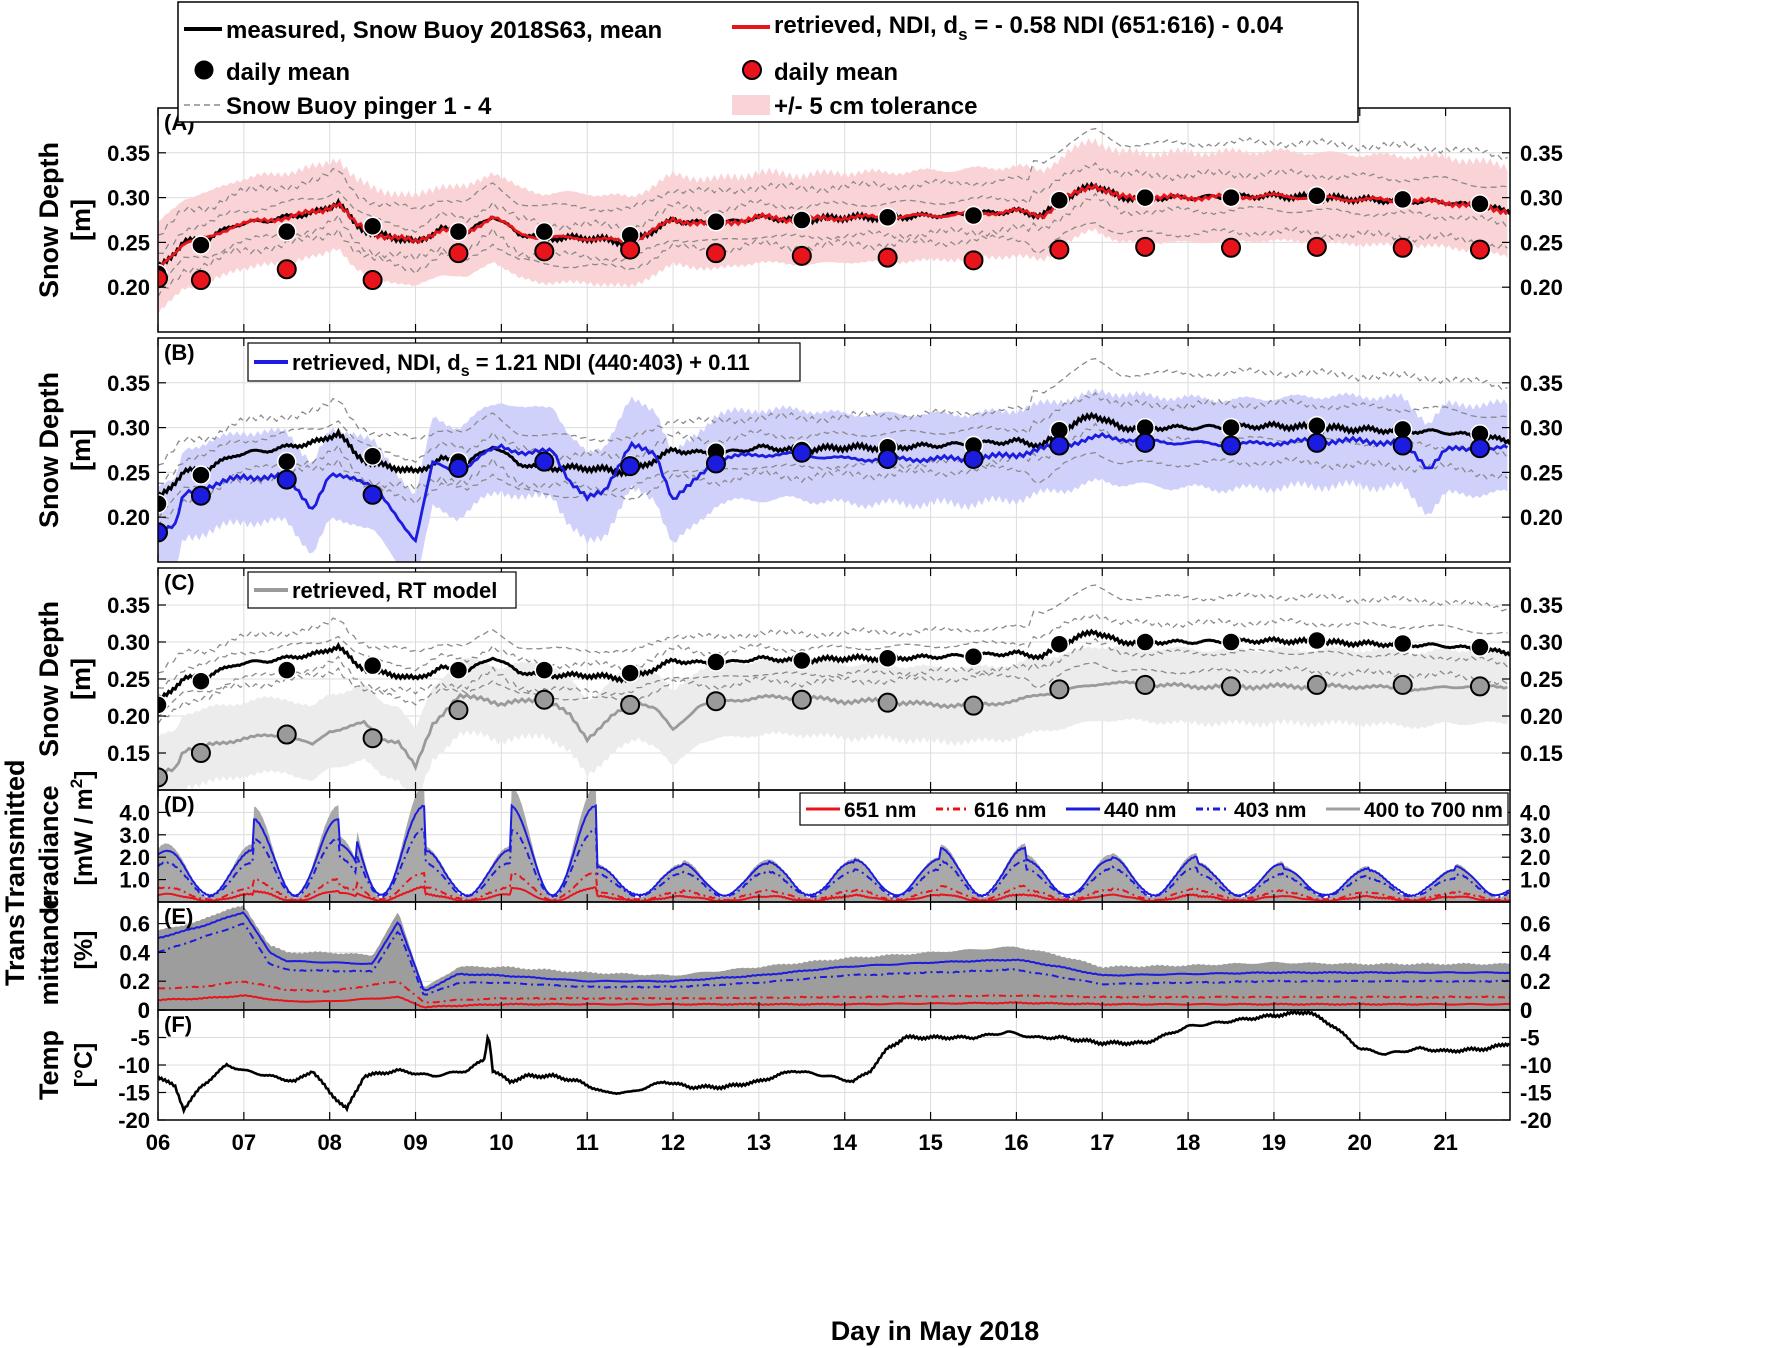 This screenshot has height=1348, width=1772. What do you see at coordinates (1536, 1065) in the screenshot?
I see `y-tick-label-right: -10` at bounding box center [1536, 1065].